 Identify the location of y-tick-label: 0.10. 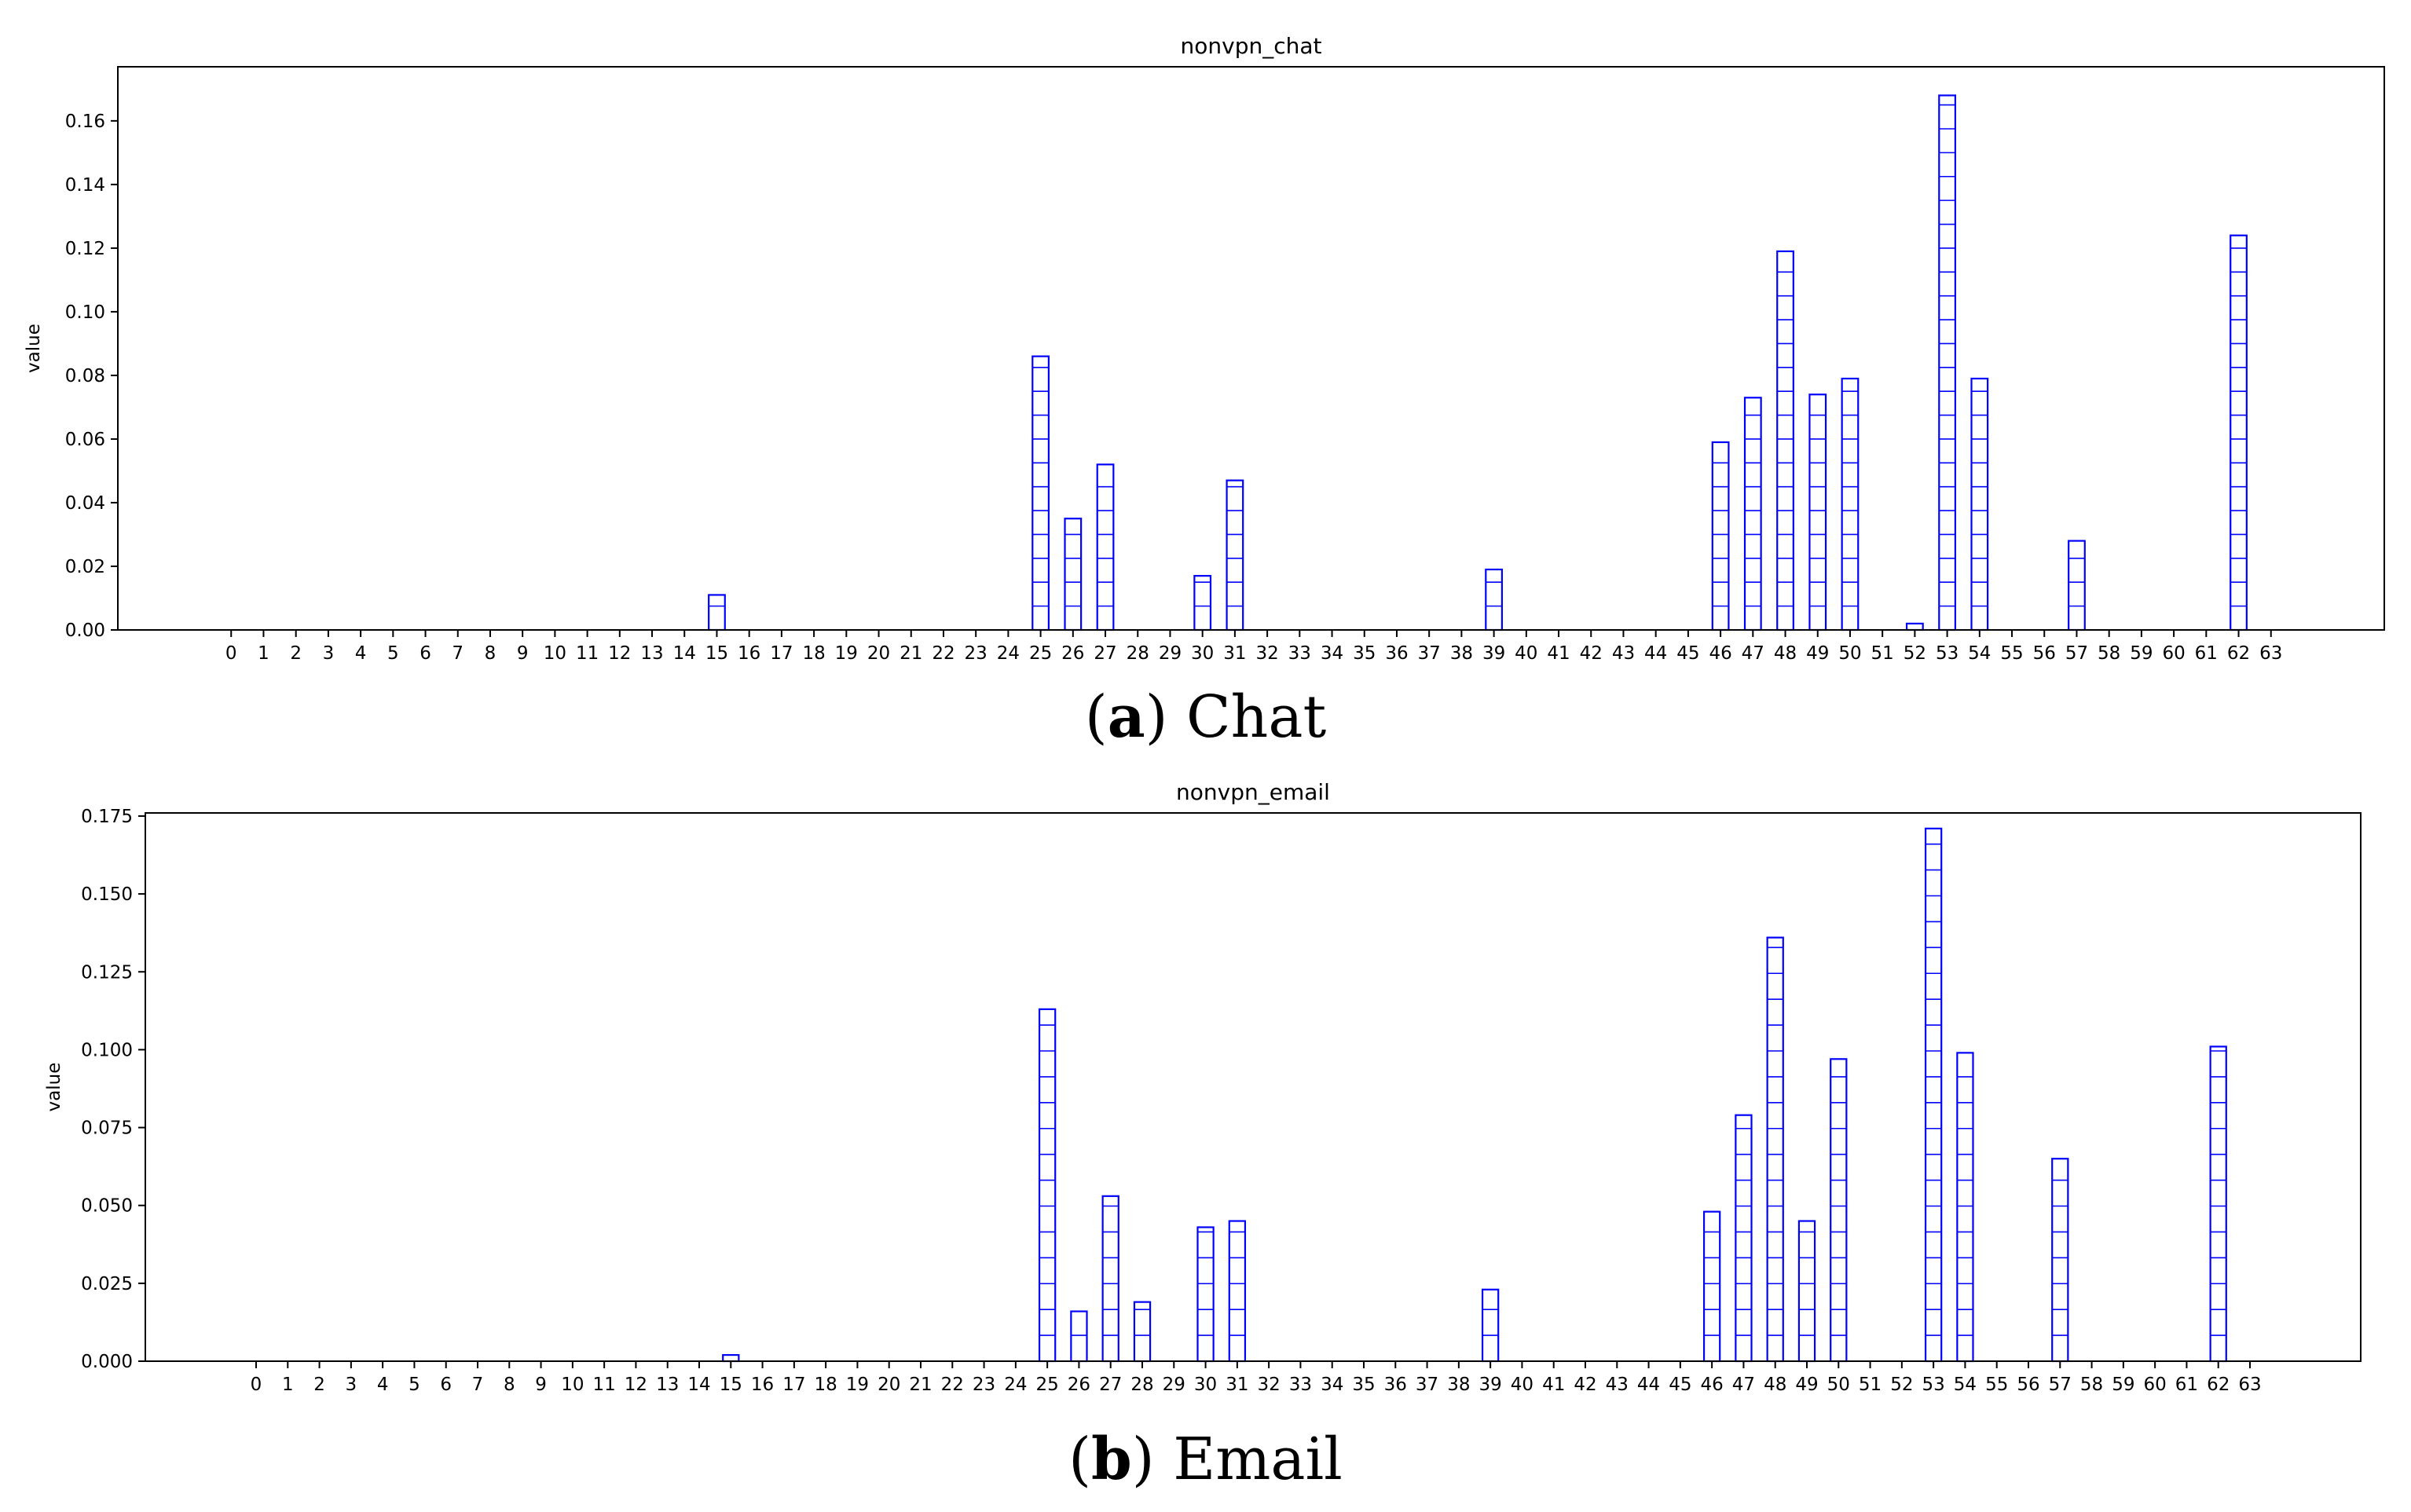
(85, 312).